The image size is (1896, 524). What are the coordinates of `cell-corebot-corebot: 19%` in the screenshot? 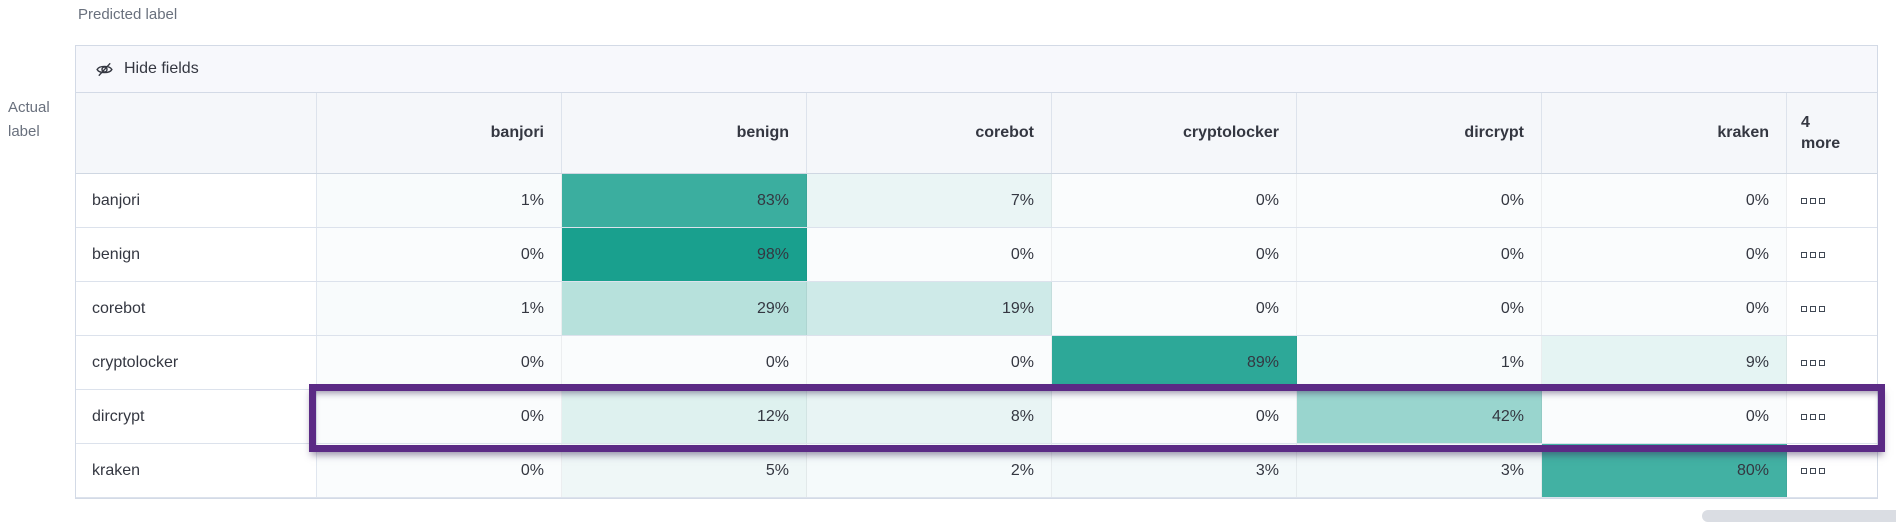 It's located at (929, 308).